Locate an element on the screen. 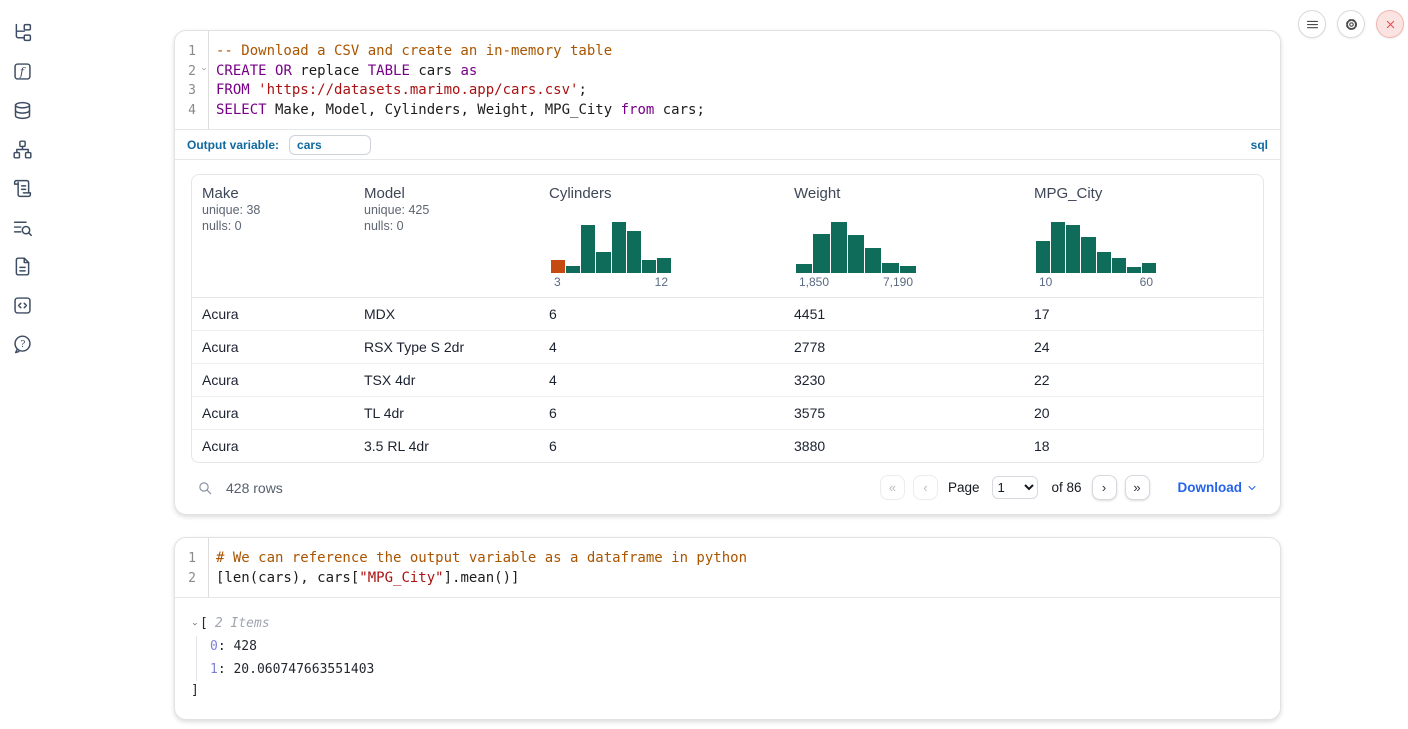  table-row: Acura MDX 6 4451 17 is located at coordinates (727, 313).